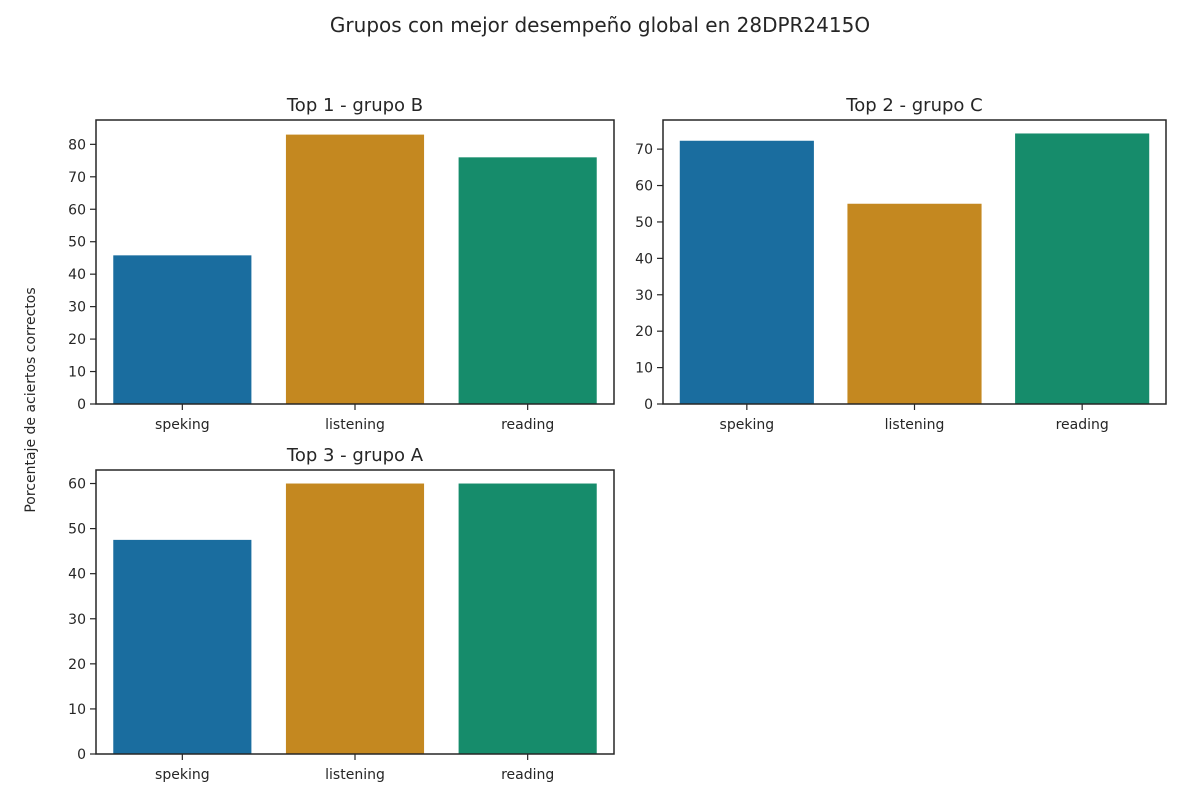 Image resolution: width=1200 pixels, height=800 pixels. What do you see at coordinates (355, 455) in the screenshot?
I see `panel-title: Top 3 - grupo A` at bounding box center [355, 455].